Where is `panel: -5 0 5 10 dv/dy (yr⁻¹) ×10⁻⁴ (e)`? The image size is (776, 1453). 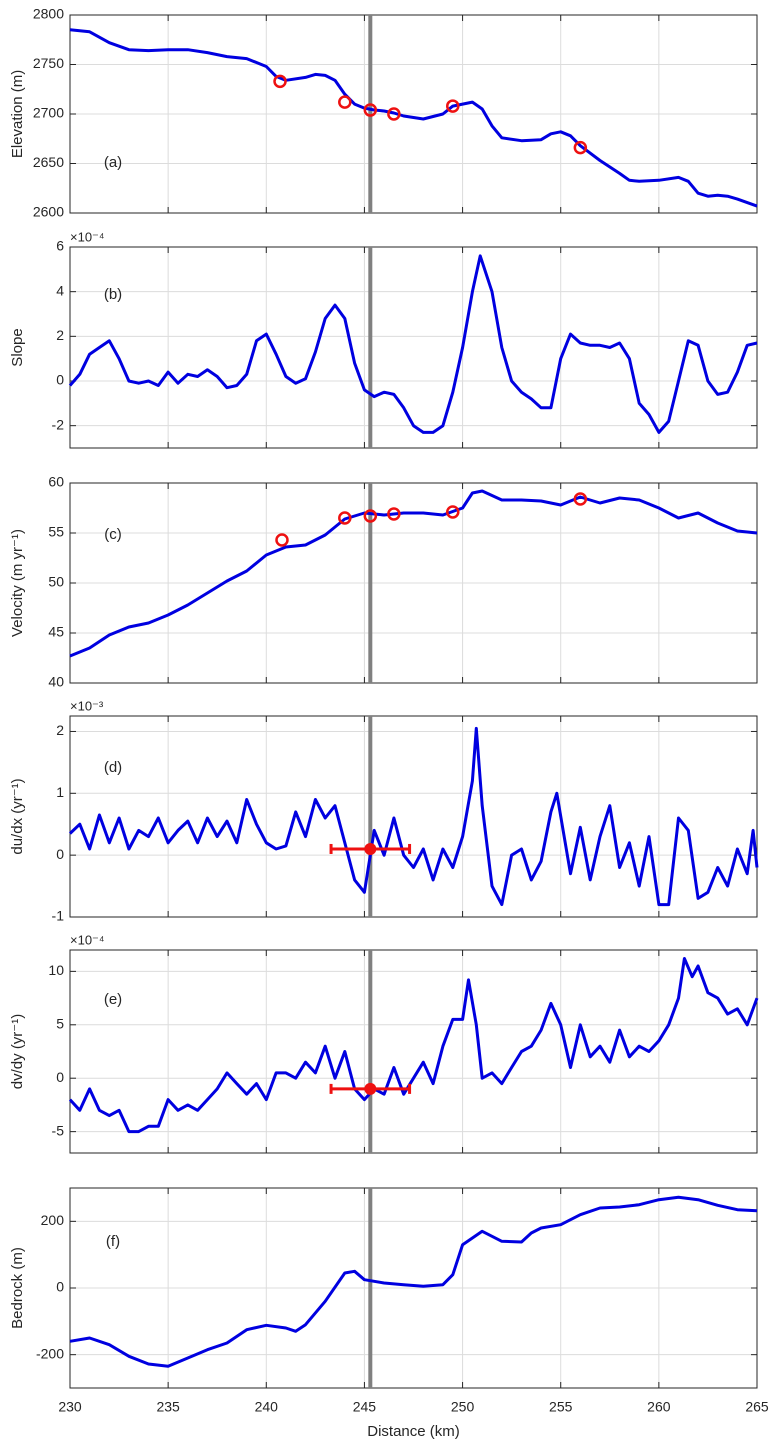
panel: -5 0 5 10 dv/dy (yr⁻¹) ×10⁻⁴ (e) is located at coordinates (384, 1043).